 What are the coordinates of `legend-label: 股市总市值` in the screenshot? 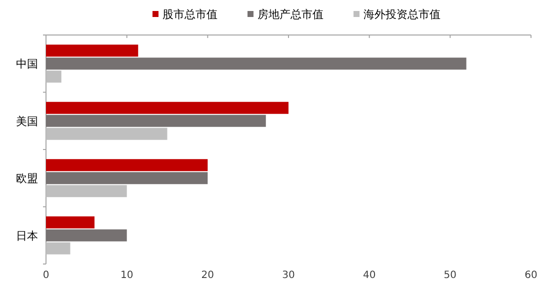 It's located at (190, 14).